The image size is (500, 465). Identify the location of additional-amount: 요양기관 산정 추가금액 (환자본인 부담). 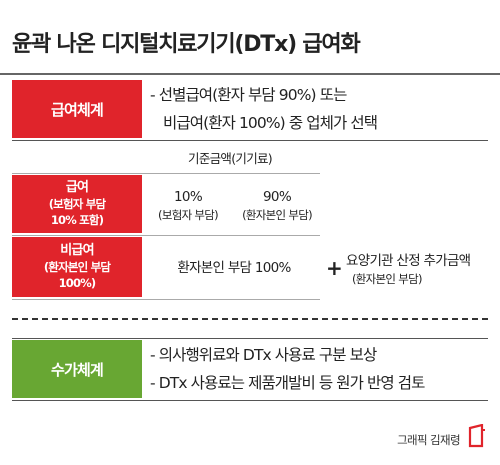
(408, 269).